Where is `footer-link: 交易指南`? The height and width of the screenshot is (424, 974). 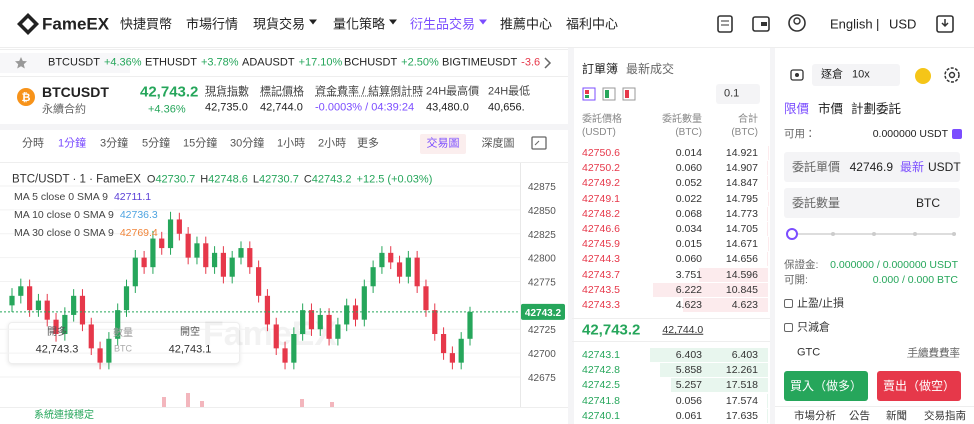
footer-link: 交易指南 is located at coordinates (945, 415).